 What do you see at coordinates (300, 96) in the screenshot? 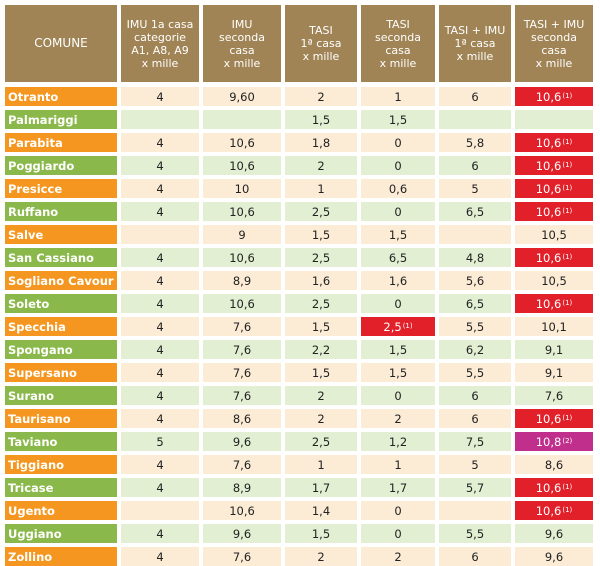
I see `table-row: Otranto 4 9,60 2 1 6 10,6 (1)` at bounding box center [300, 96].